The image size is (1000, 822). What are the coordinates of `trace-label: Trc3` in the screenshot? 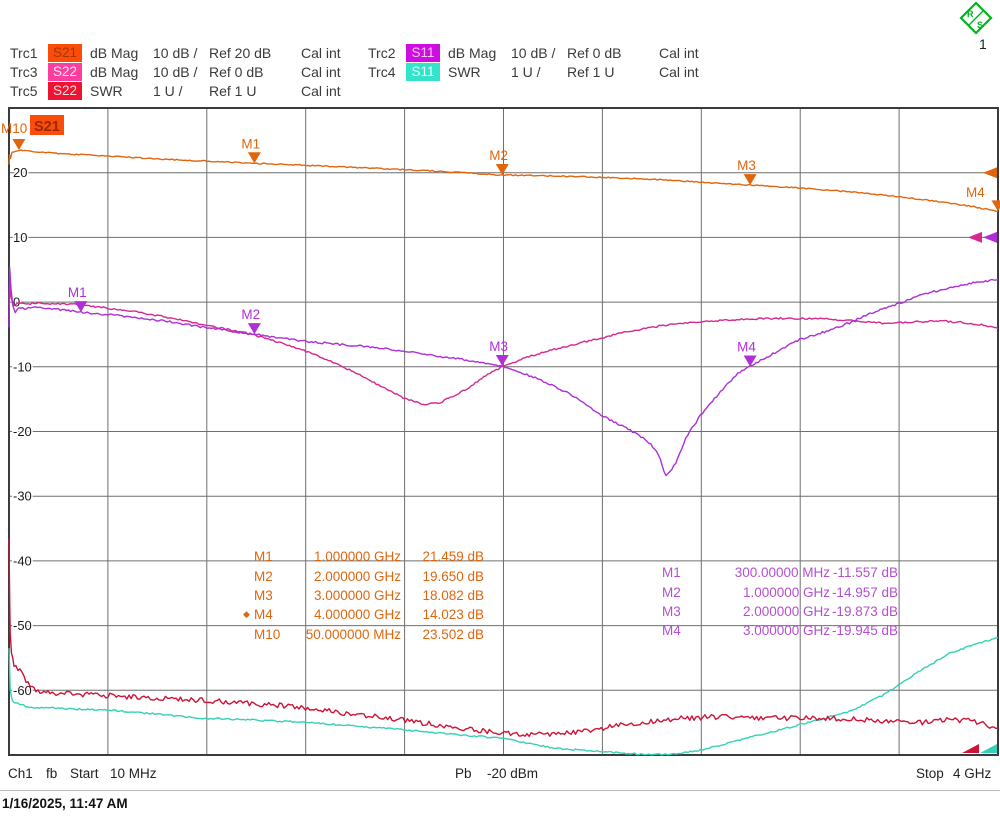 It's located at (24, 71).